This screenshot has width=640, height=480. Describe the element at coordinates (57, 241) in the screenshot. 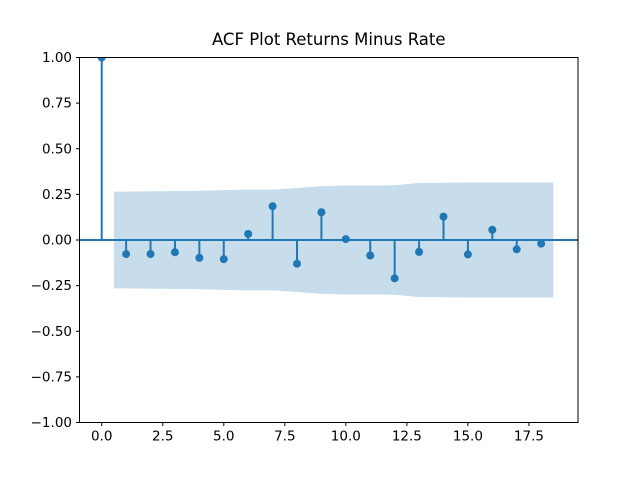

I see `y-tick-label-0.00: 0.00` at that location.